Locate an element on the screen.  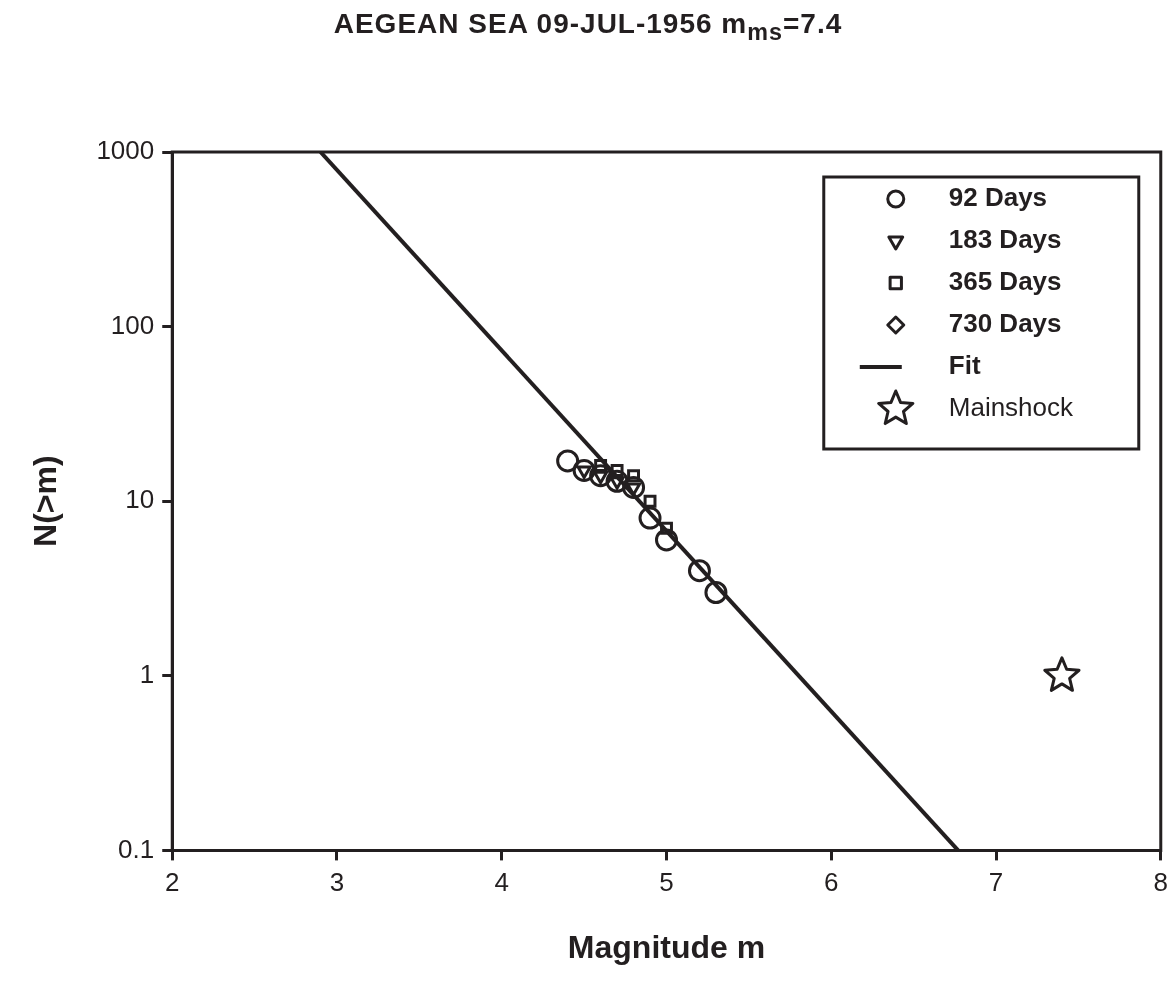
x-tick-label: 2 is located at coordinates (172, 882).